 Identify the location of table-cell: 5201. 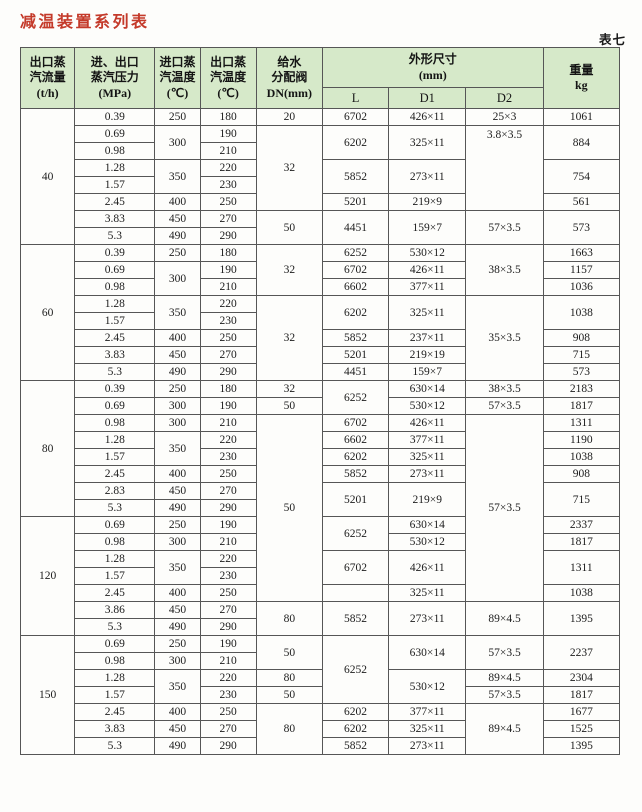
(355, 355).